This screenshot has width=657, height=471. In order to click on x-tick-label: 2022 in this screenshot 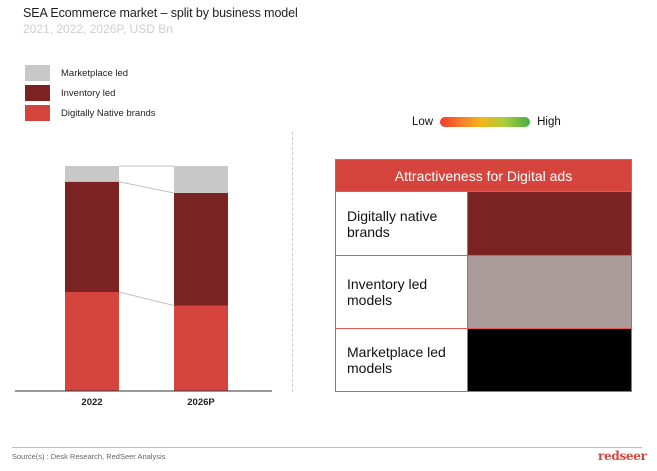, I will do `click(91, 402)`.